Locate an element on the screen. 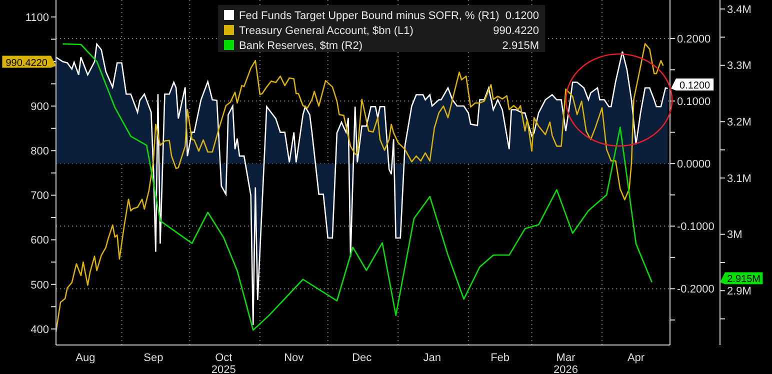 The height and width of the screenshot is (374, 772). text: 0.1200 is located at coordinates (695, 86).